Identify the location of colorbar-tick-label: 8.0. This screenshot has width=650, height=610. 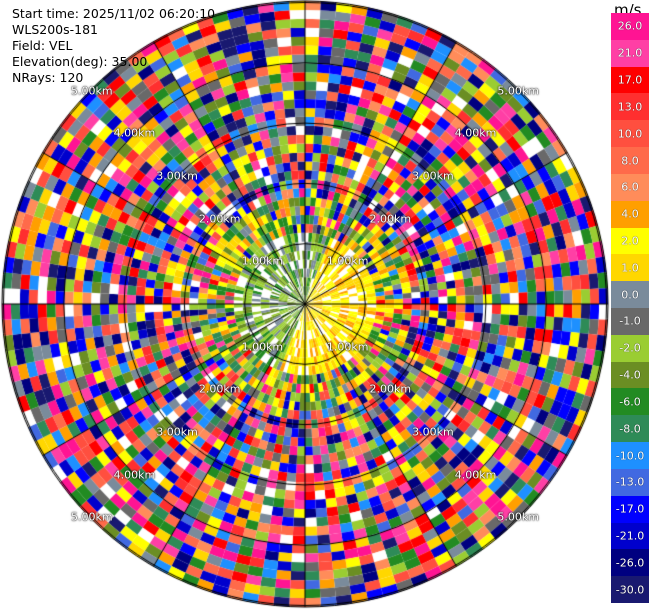
(630, 160).